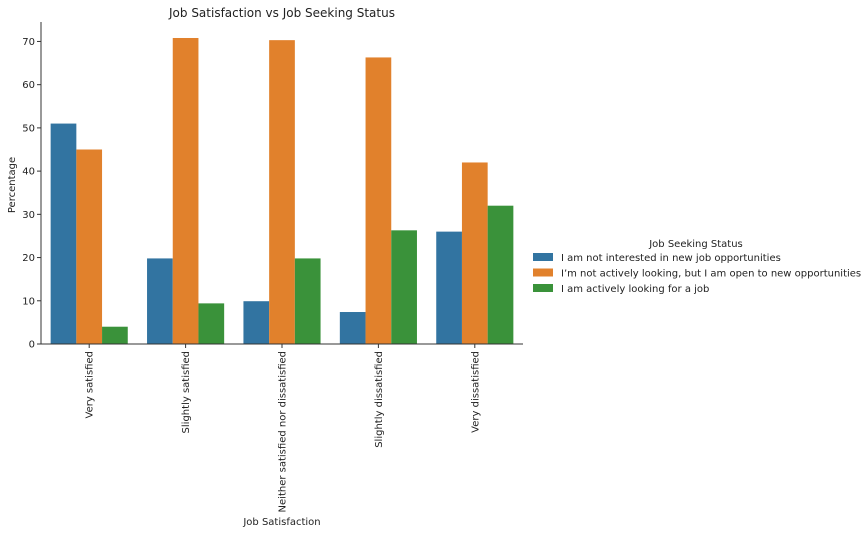 The width and height of the screenshot is (867, 534). Describe the element at coordinates (28, 42) in the screenshot. I see `y-tick-label: 70` at that location.